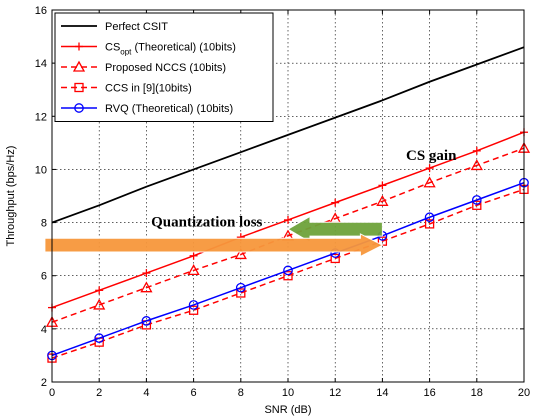 The height and width of the screenshot is (418, 536). I want to click on legend-item: Perfect CSIT, so click(114, 27).